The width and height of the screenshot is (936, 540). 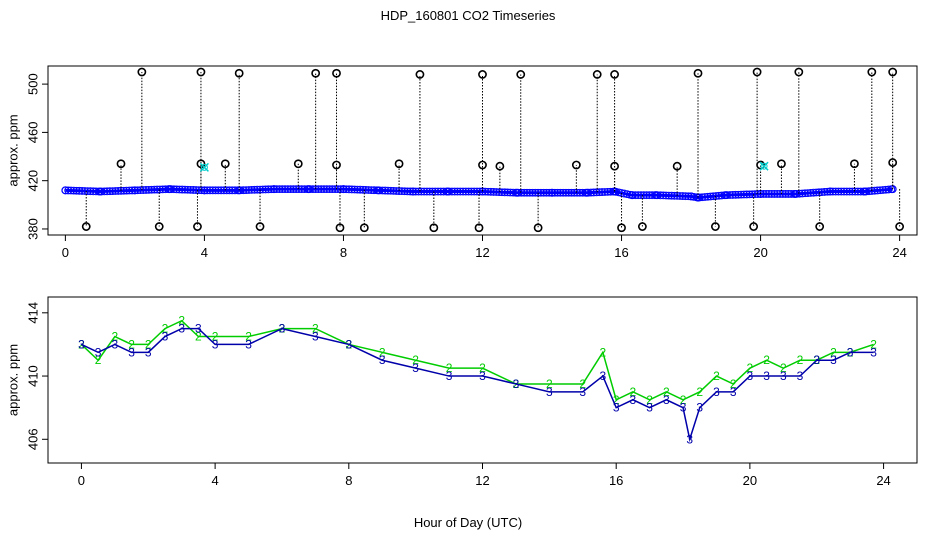 I want to click on x-tick-label: 4, so click(x=204, y=252).